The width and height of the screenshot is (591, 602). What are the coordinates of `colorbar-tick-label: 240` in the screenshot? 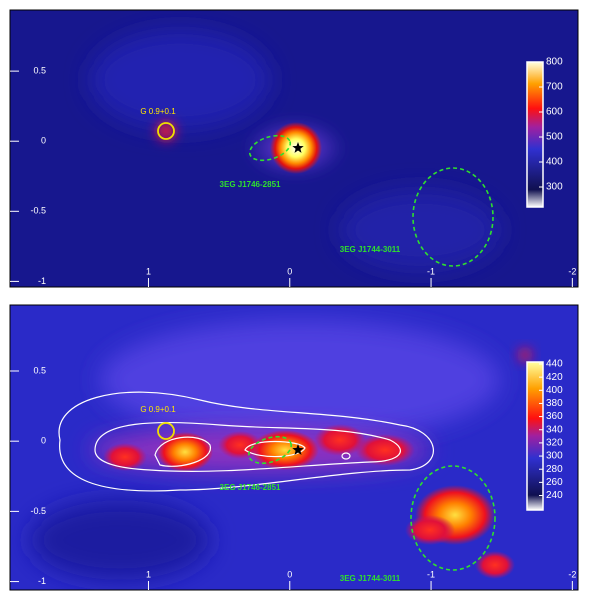 It's located at (554, 495).